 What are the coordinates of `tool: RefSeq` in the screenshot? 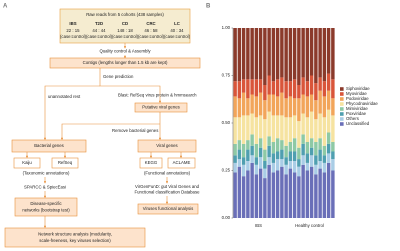 It's located at (65, 162).